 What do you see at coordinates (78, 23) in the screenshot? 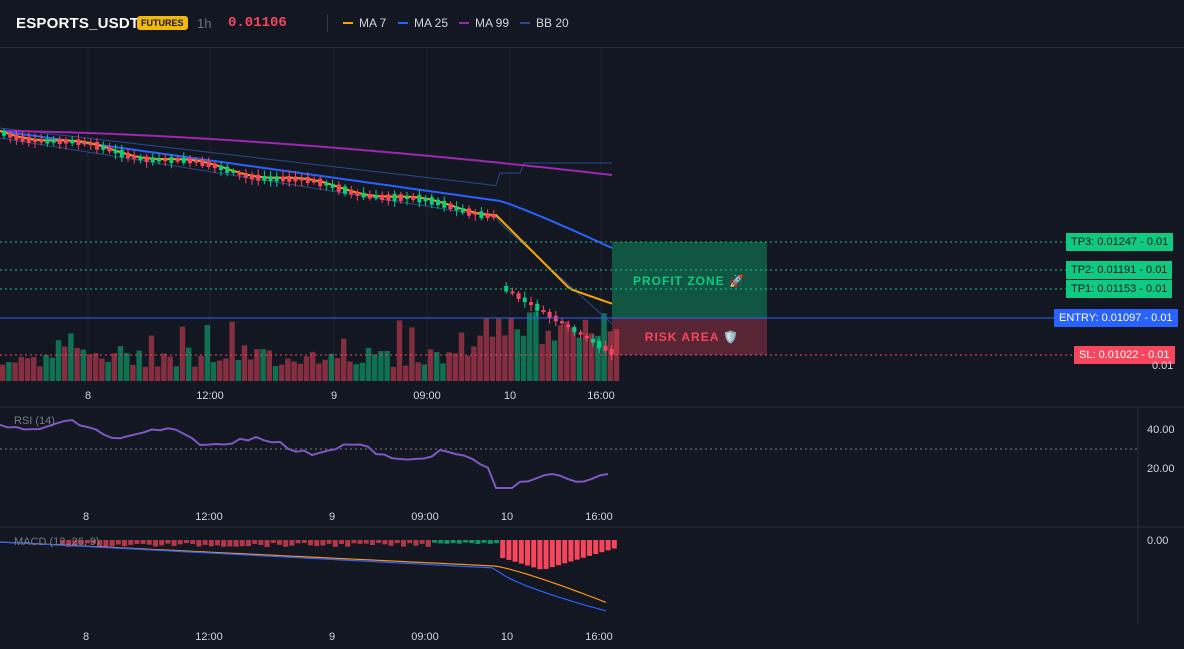
I see `symbol-name: ESPORTS_USDT` at bounding box center [78, 23].